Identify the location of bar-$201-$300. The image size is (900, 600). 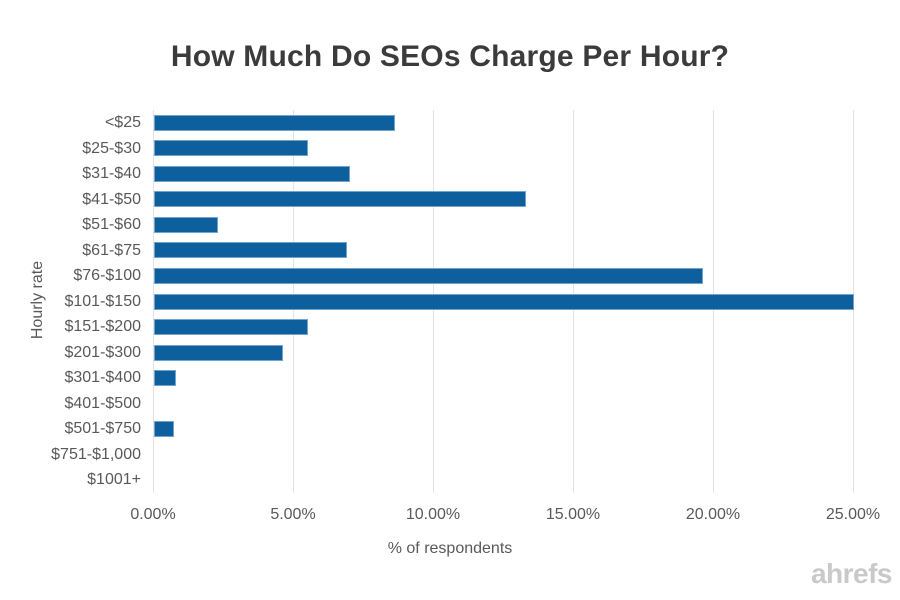
(218, 352).